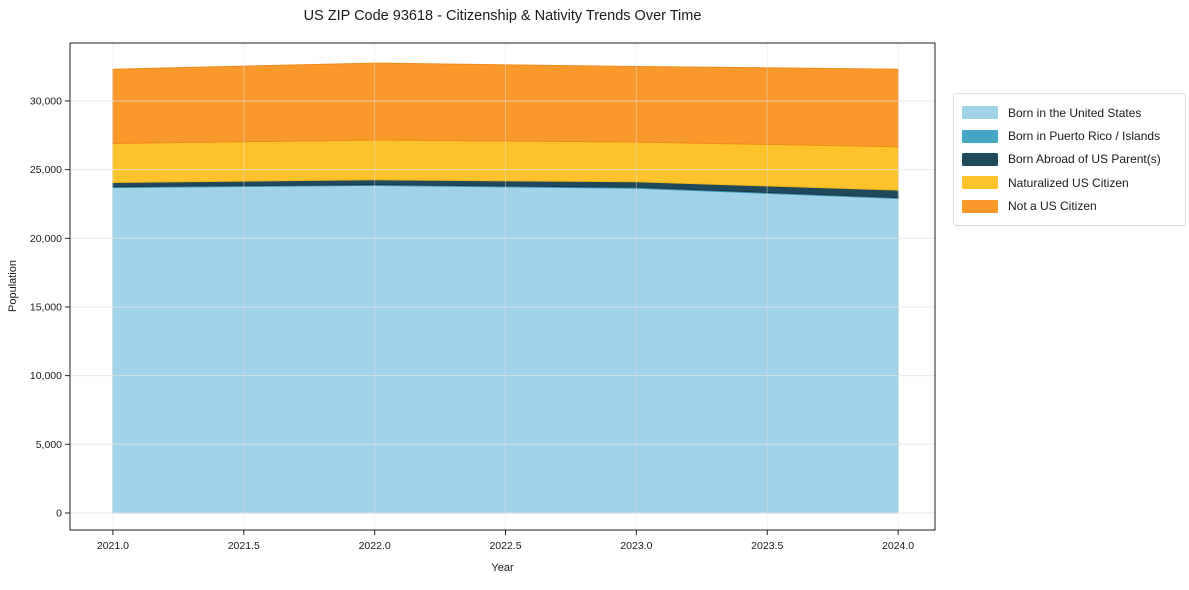  Describe the element at coordinates (46, 101) in the screenshot. I see `y-tick-label: 30,000` at that location.